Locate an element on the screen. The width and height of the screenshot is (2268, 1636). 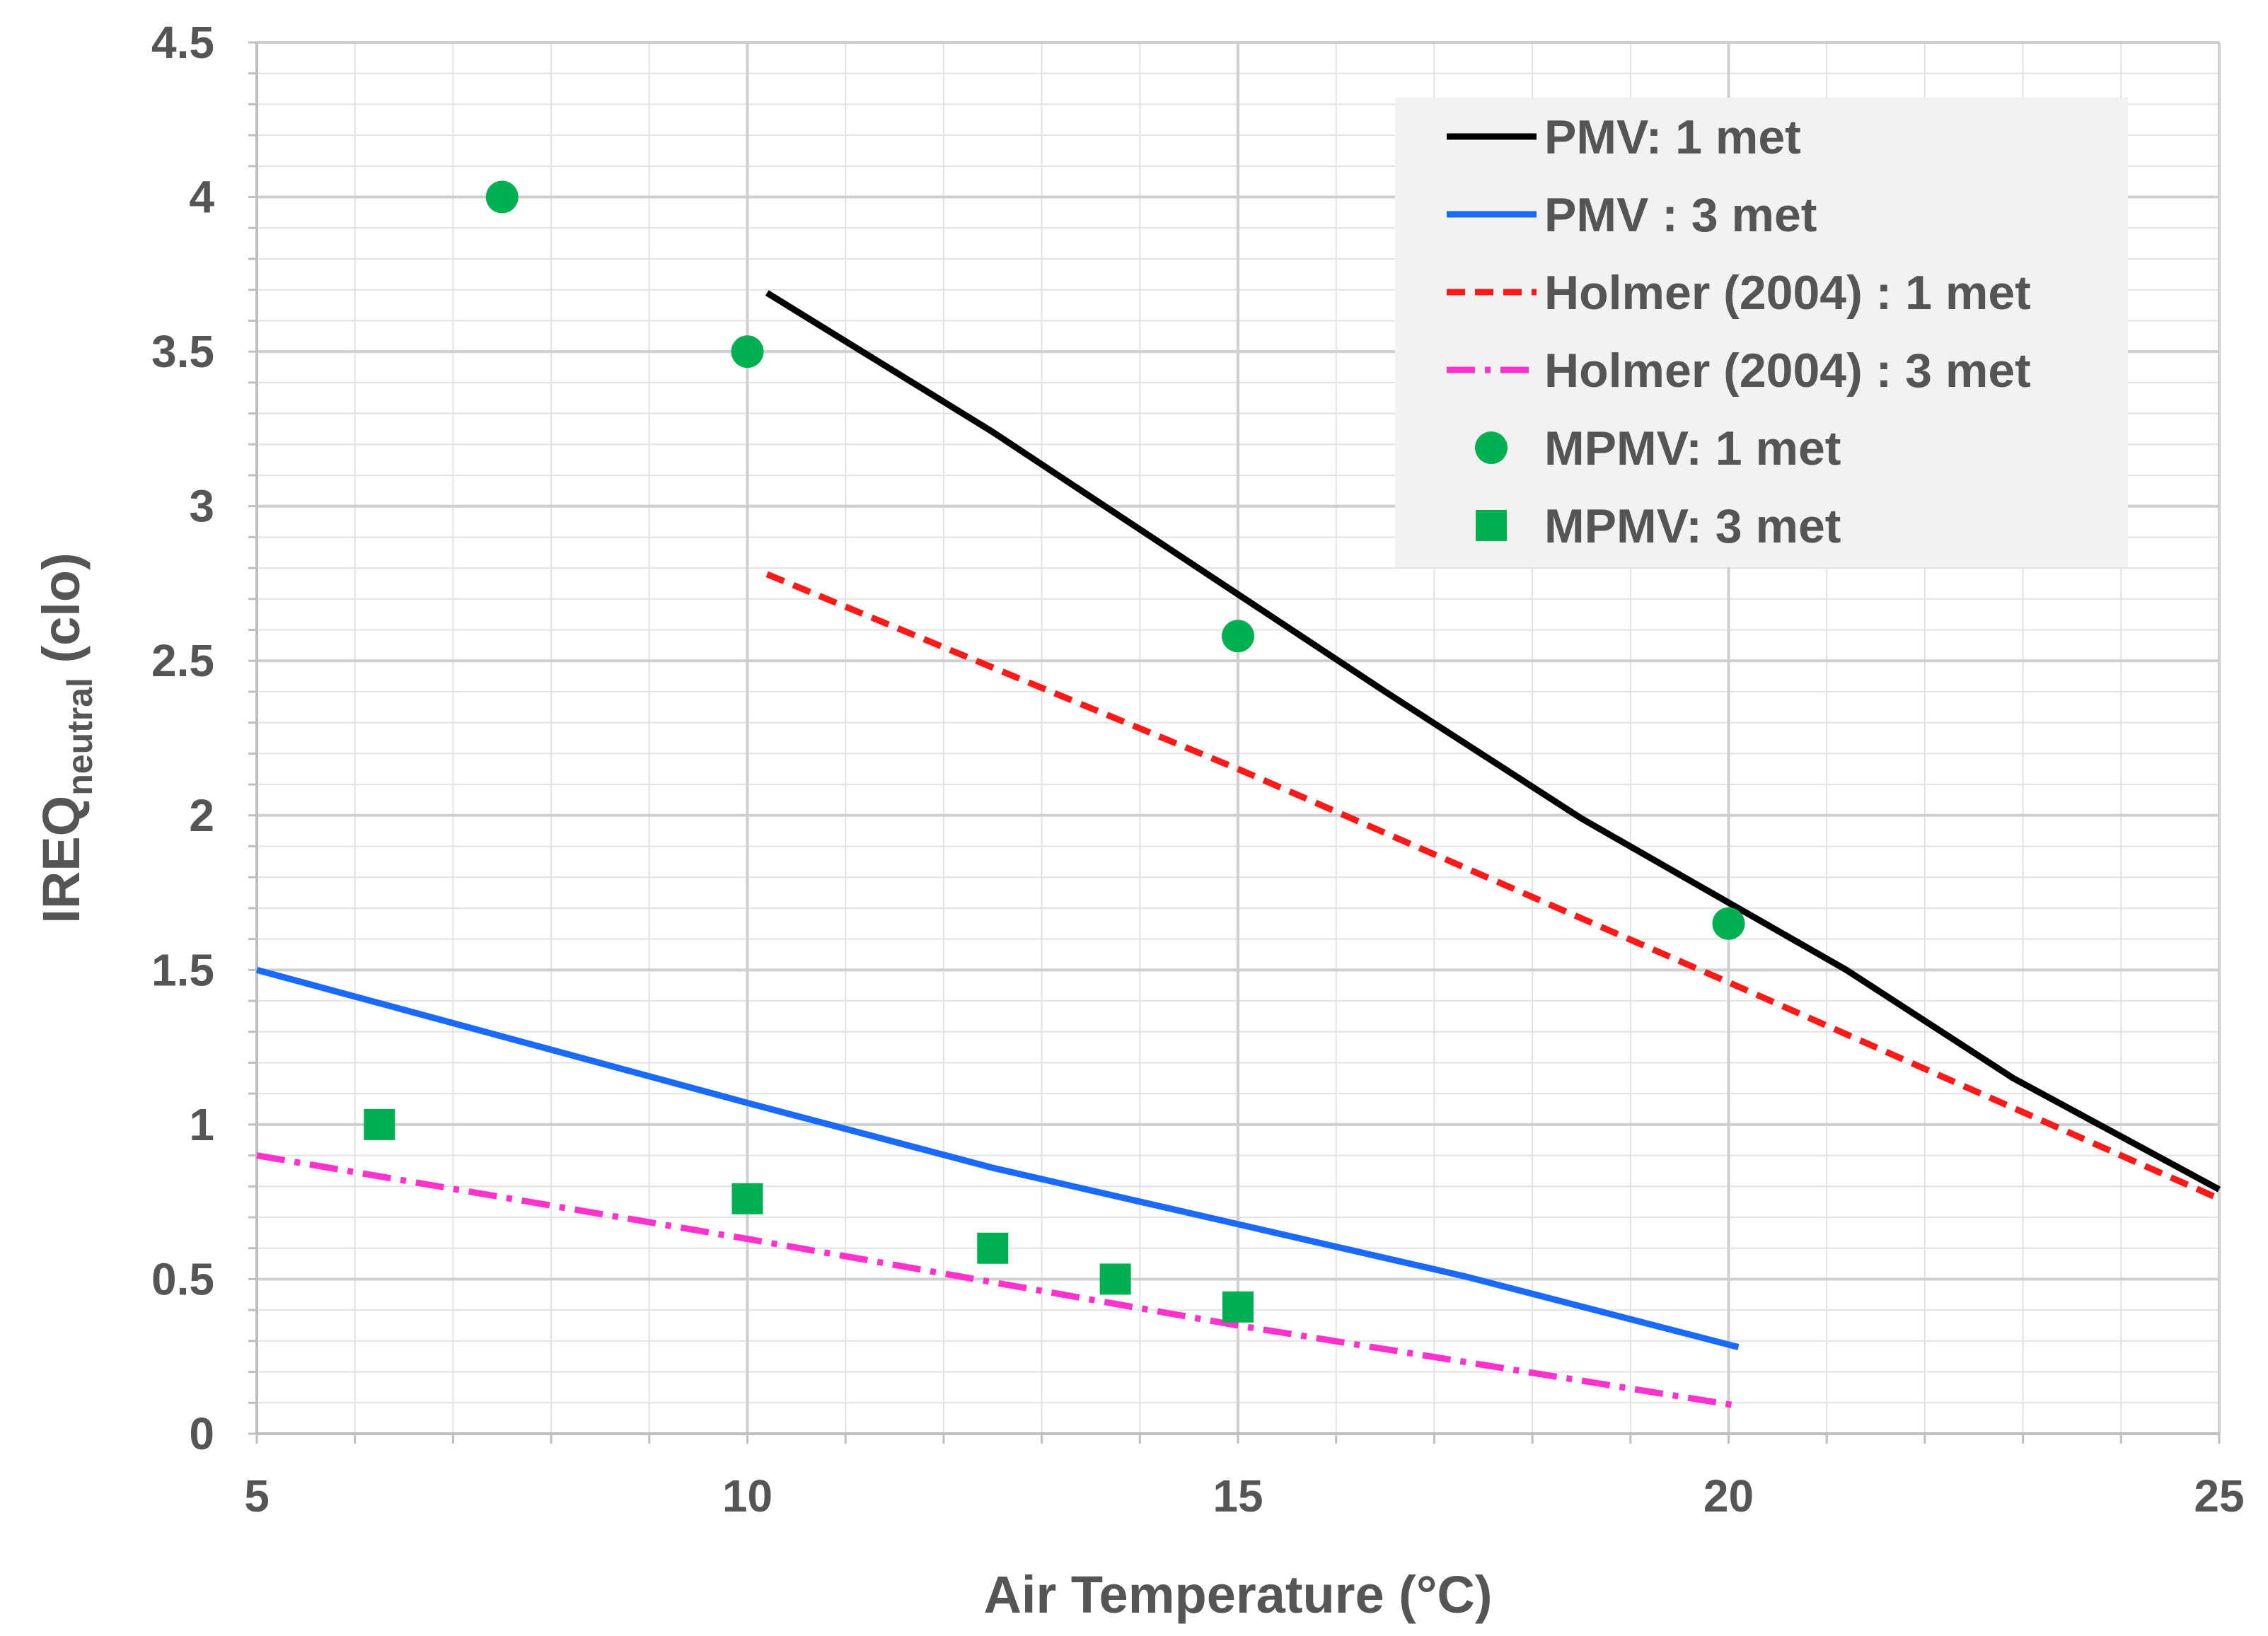
legend-item-5-swatch is located at coordinates (1491, 448).